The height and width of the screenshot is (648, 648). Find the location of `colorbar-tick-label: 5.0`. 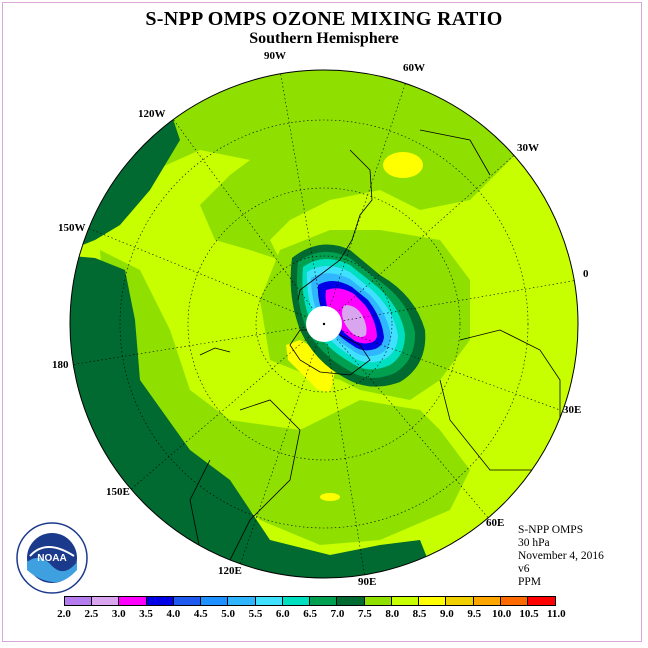

colorbar-tick-label: 5.0 is located at coordinates (228, 614).